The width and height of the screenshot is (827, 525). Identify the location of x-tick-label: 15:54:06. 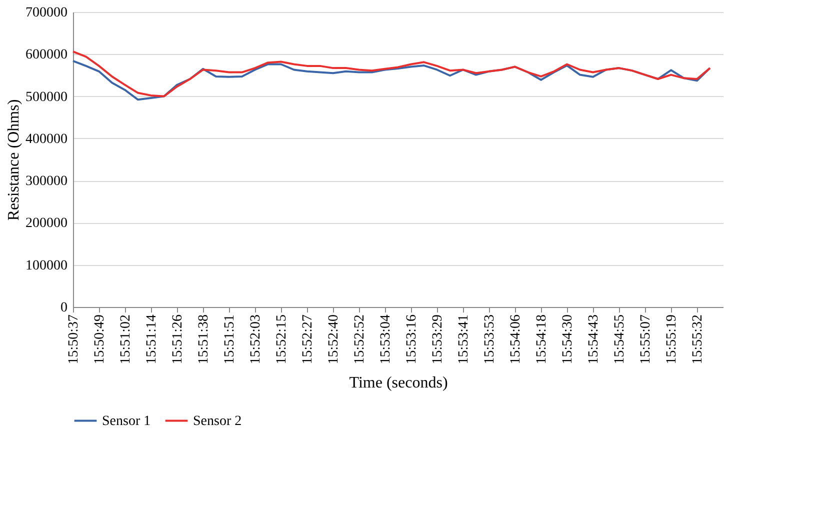
(516, 339).